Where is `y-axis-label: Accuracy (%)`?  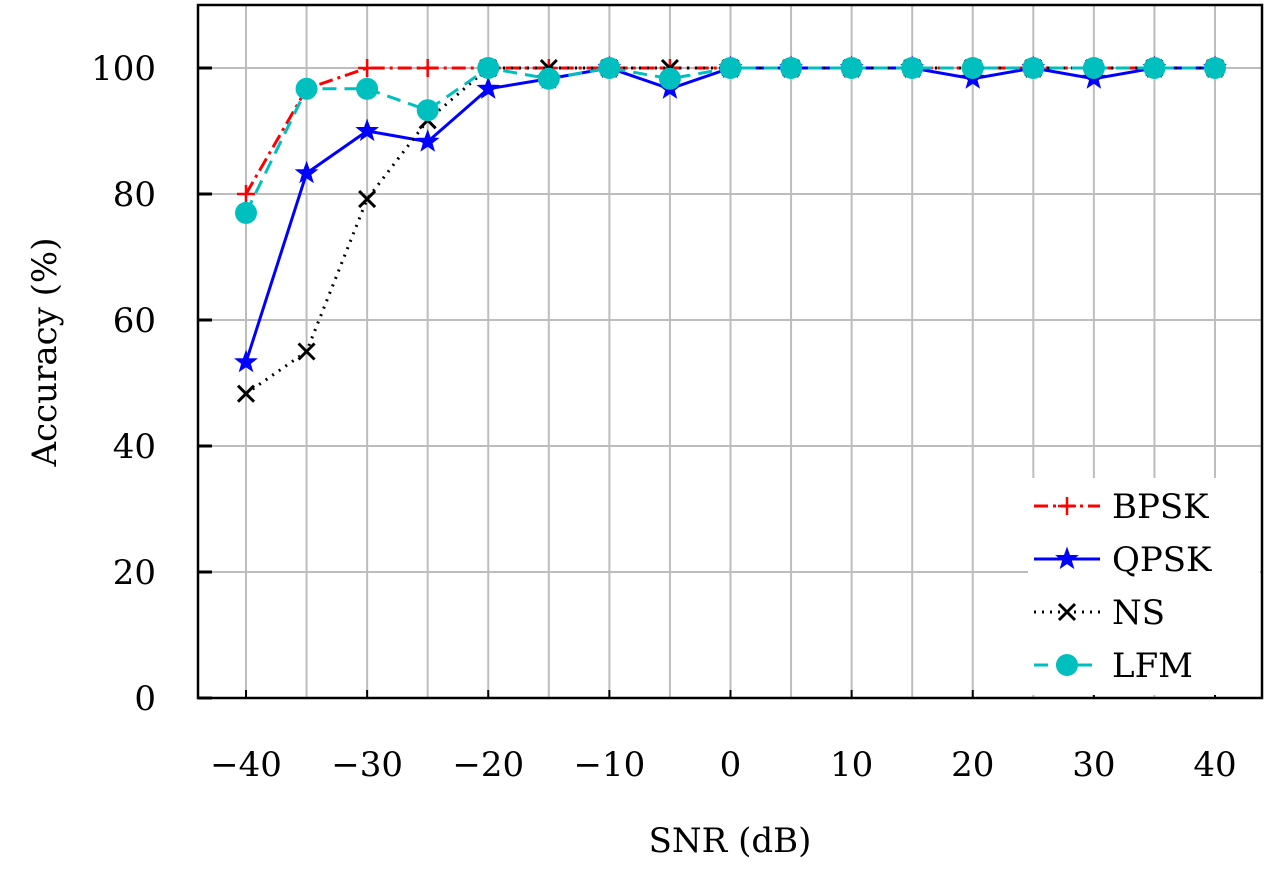
y-axis-label: Accuracy (%) is located at coordinates (45, 353).